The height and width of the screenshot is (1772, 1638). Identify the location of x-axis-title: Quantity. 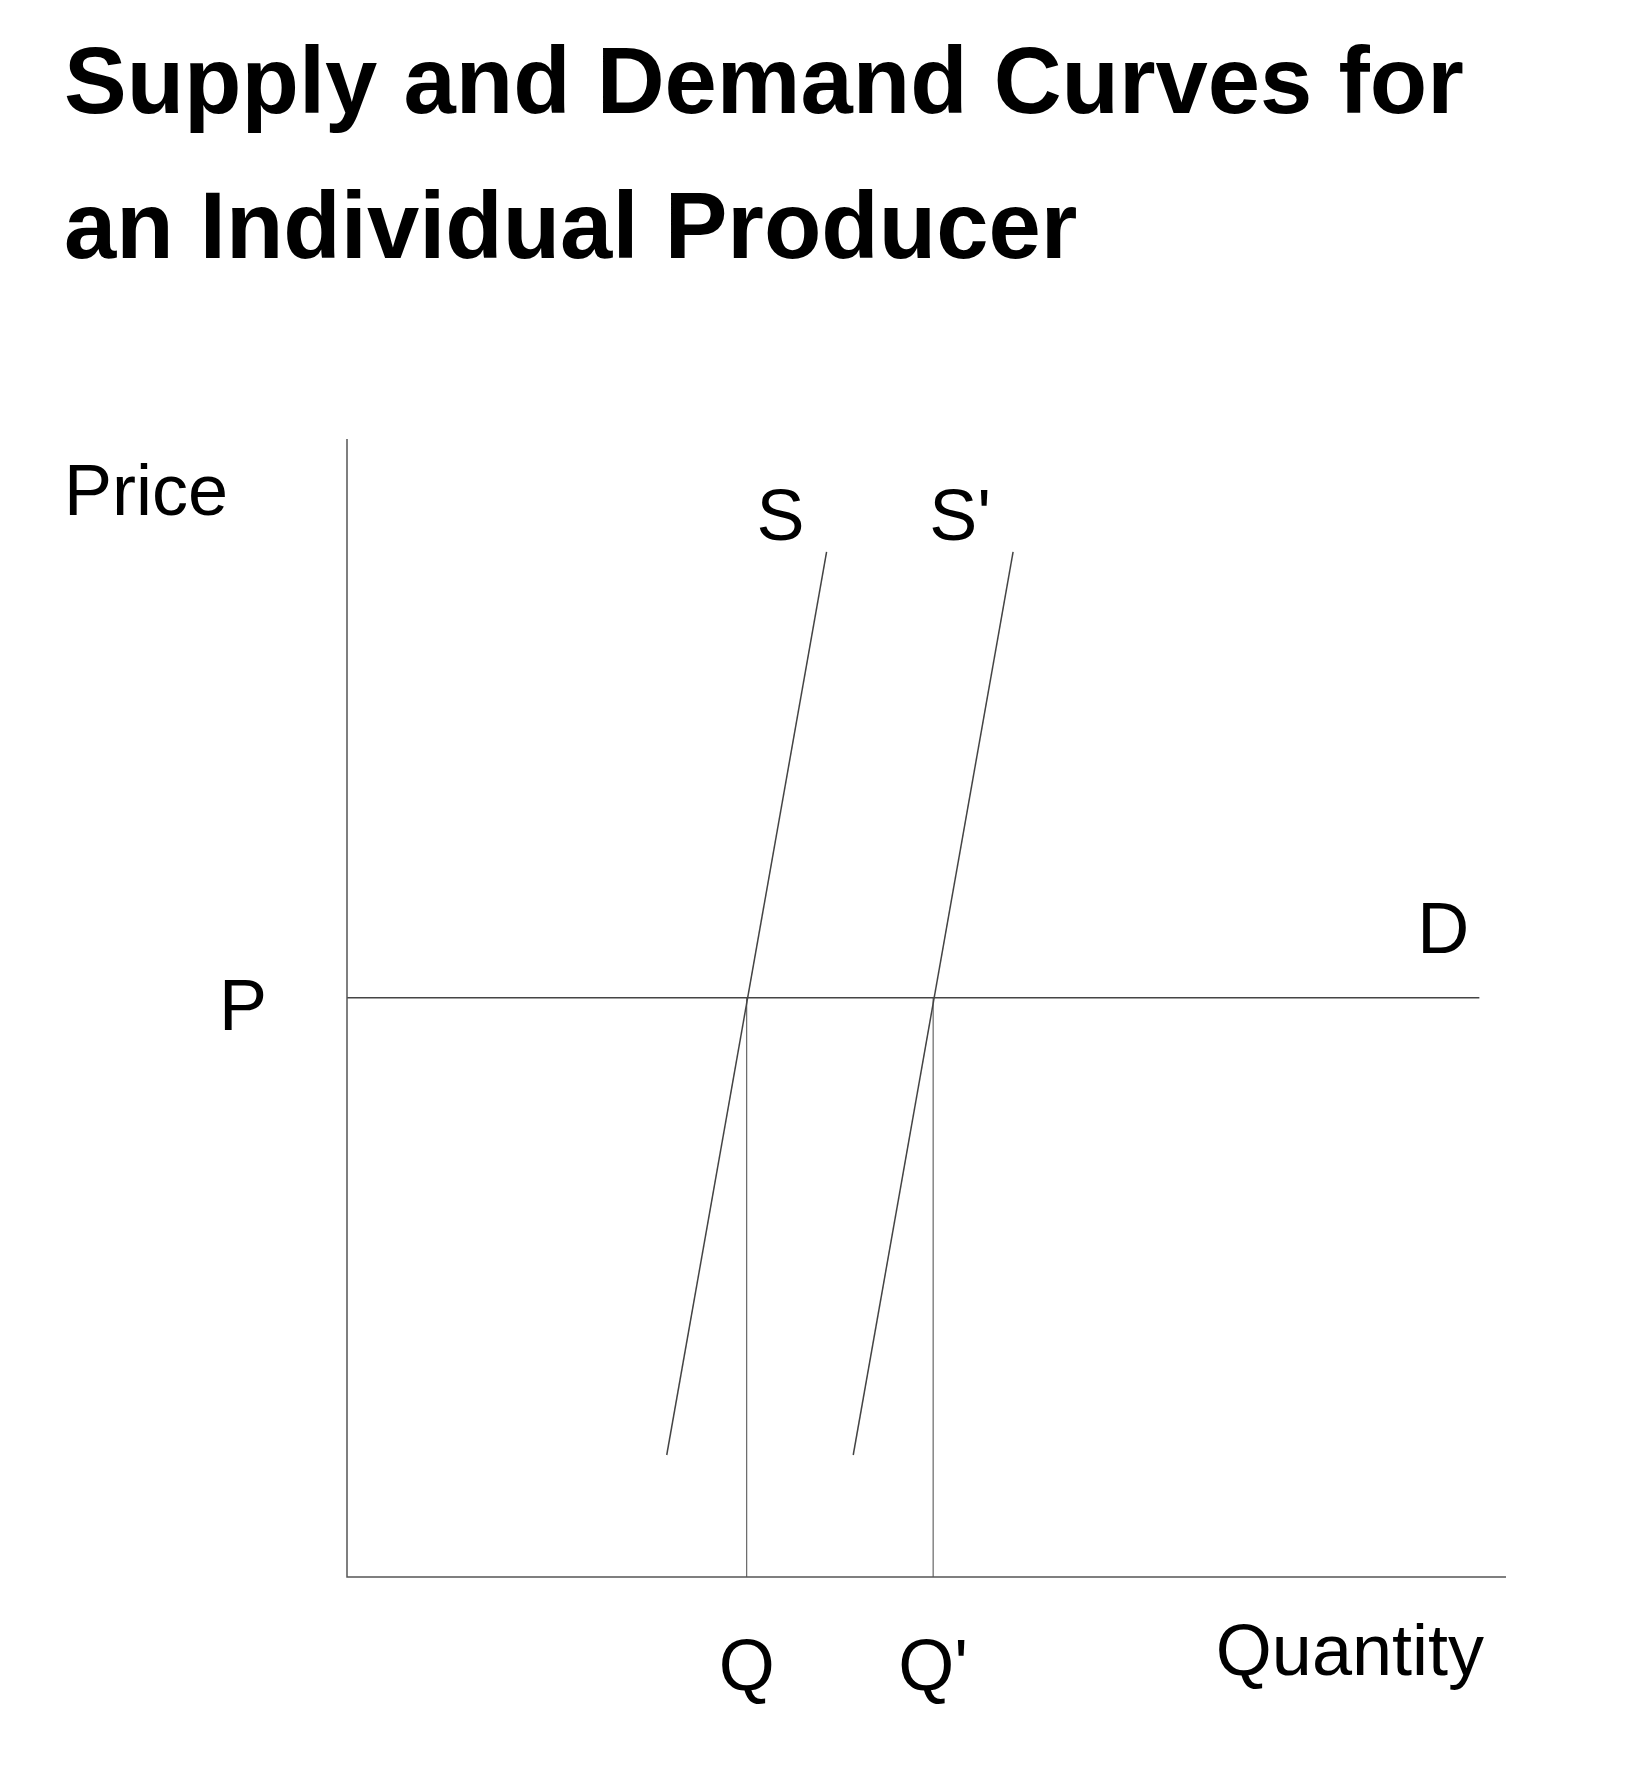
(1349, 1650).